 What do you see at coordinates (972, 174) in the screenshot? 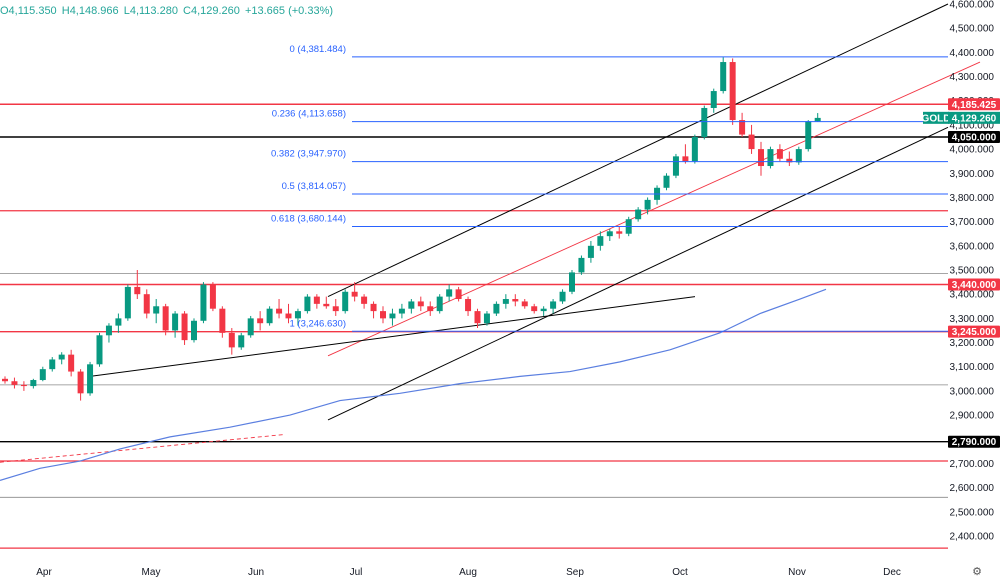
I see `y-tick-label: 3,900.000` at bounding box center [972, 174].